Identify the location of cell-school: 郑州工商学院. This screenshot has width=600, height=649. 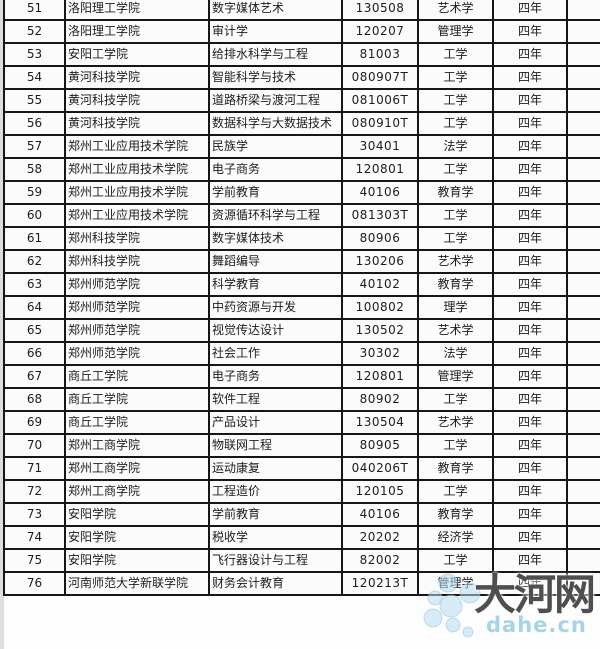
(137, 445).